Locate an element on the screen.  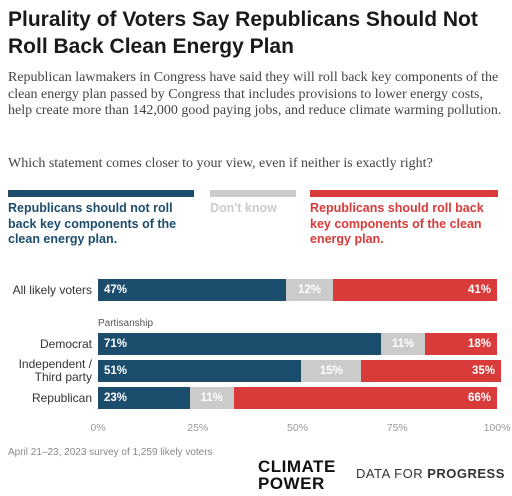
value-label: 41% is located at coordinates (479, 290).